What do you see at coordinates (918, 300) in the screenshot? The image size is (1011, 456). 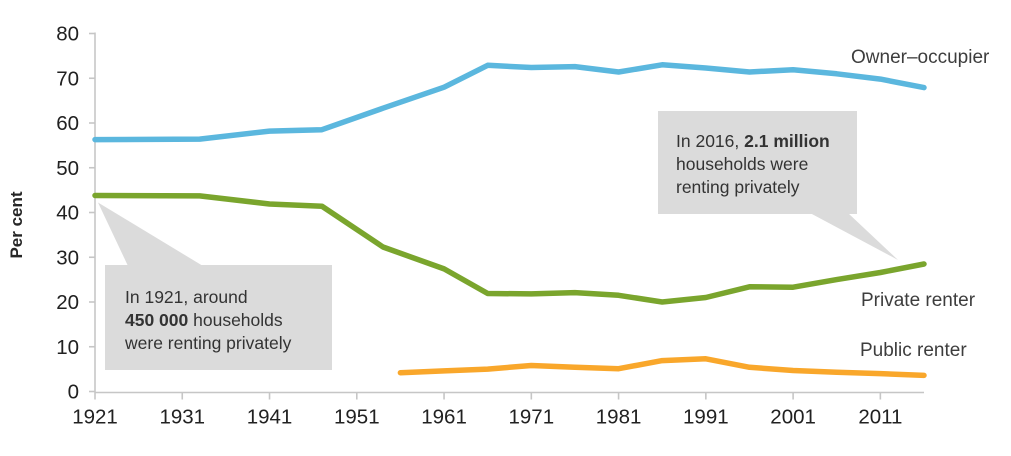 I see `series-label-private-renter: Private renter` at bounding box center [918, 300].